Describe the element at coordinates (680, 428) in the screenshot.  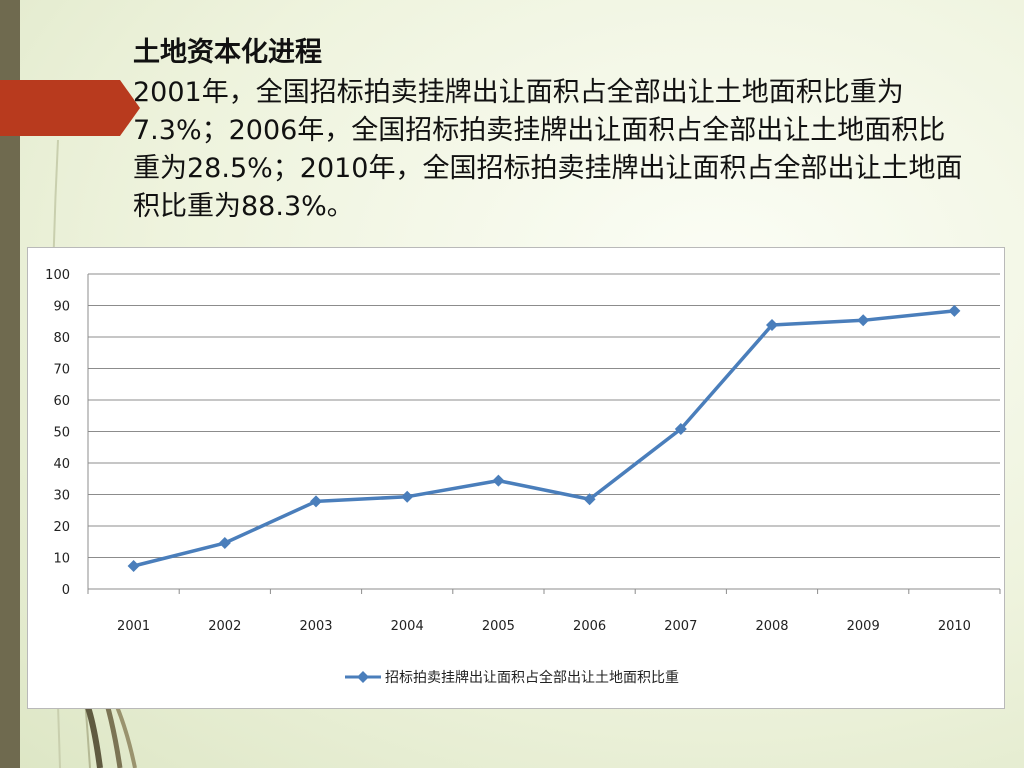
I see `data-point-2007` at that location.